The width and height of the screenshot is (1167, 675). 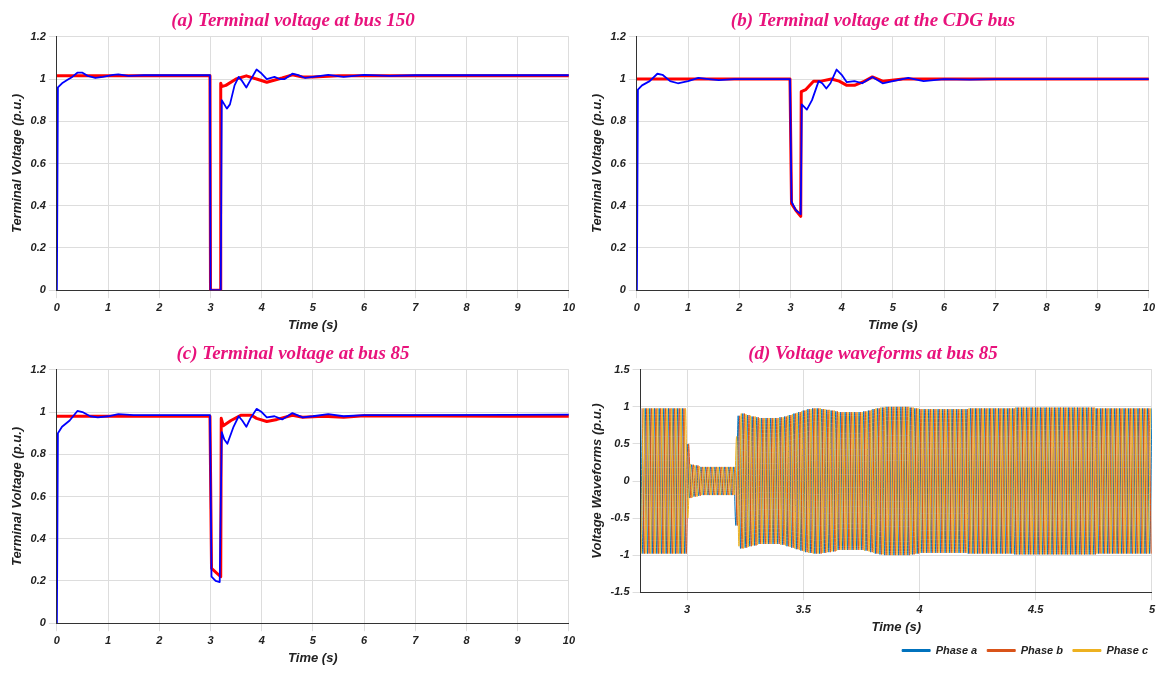 What do you see at coordinates (1042, 649) in the screenshot?
I see `legend-label: Phase b` at bounding box center [1042, 649].